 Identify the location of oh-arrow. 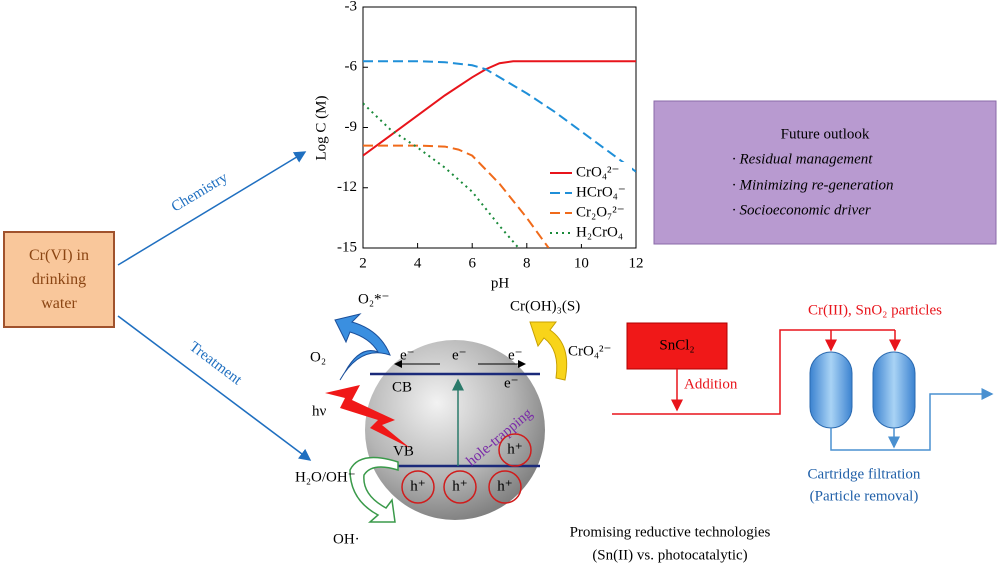
(374, 489).